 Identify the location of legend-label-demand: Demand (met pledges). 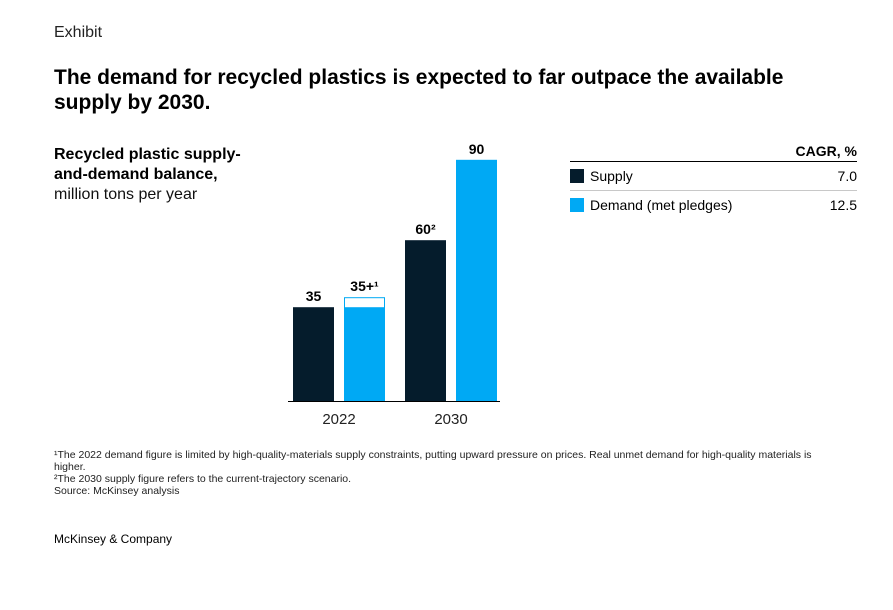
(661, 205).